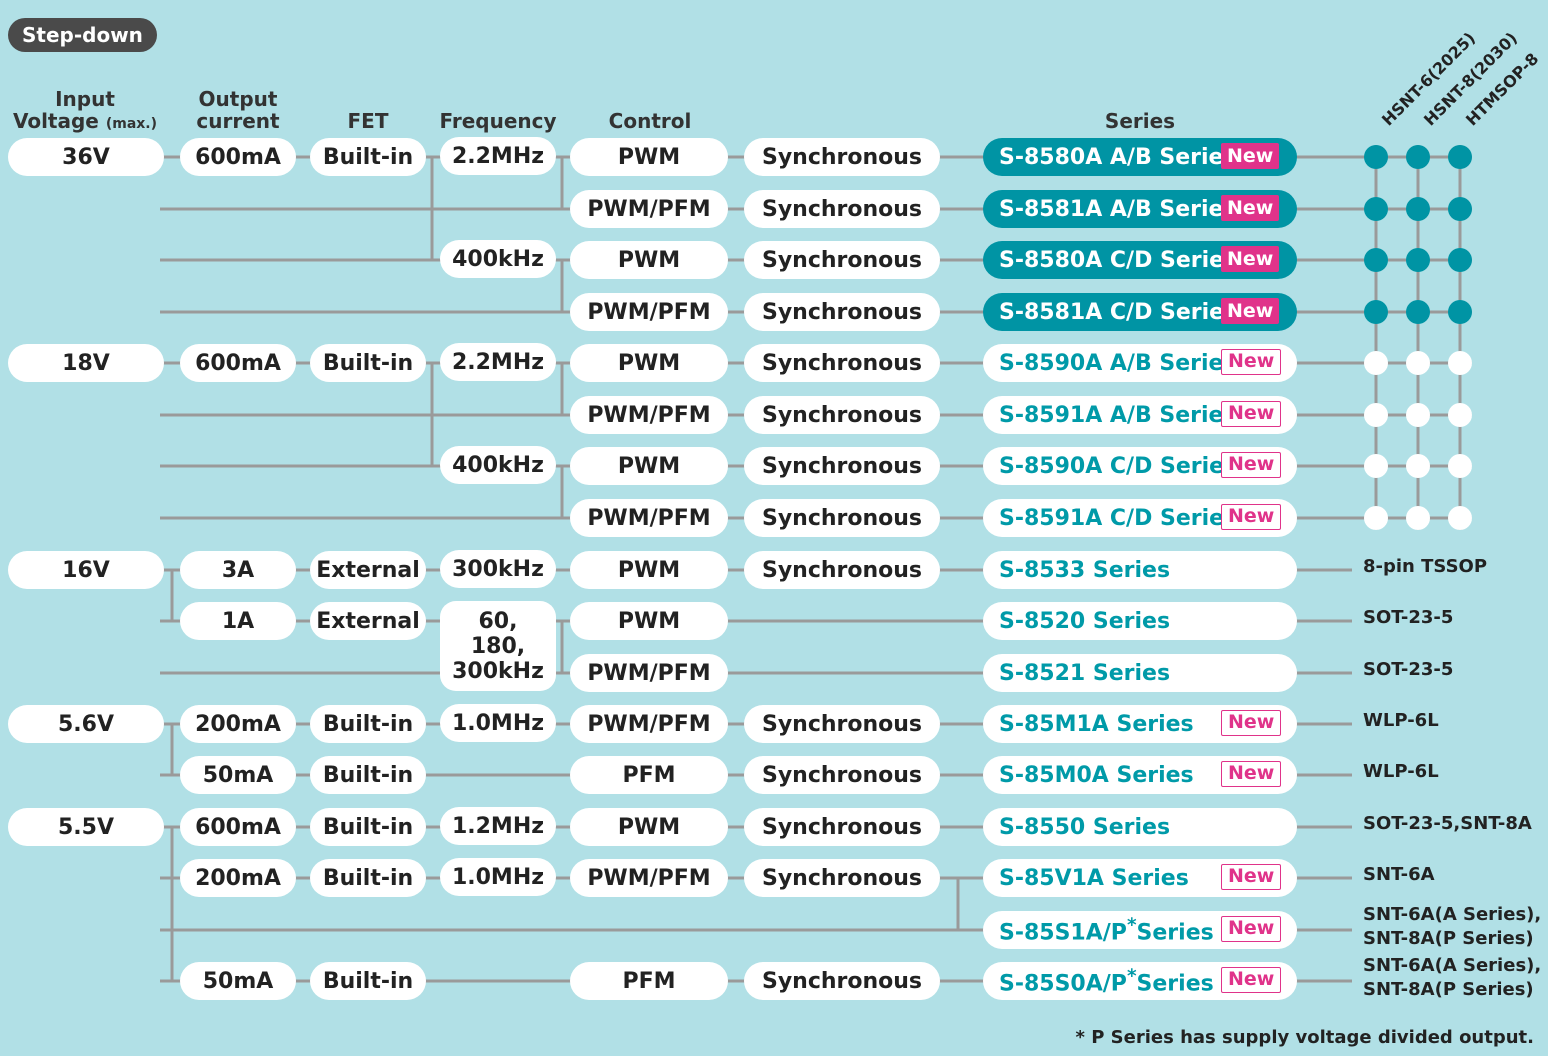 The height and width of the screenshot is (1056, 1548). What do you see at coordinates (498, 362) in the screenshot?
I see `frequency-box: 2.2MHz` at bounding box center [498, 362].